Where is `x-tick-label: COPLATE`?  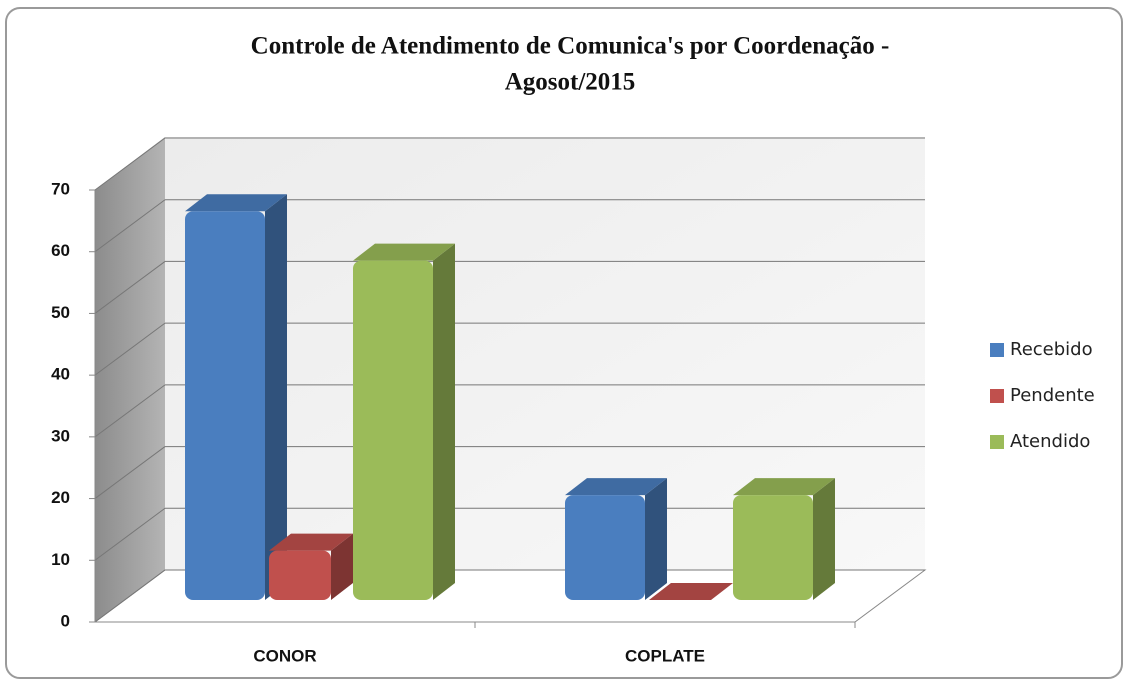
x-tick-label: COPLATE is located at coordinates (665, 655).